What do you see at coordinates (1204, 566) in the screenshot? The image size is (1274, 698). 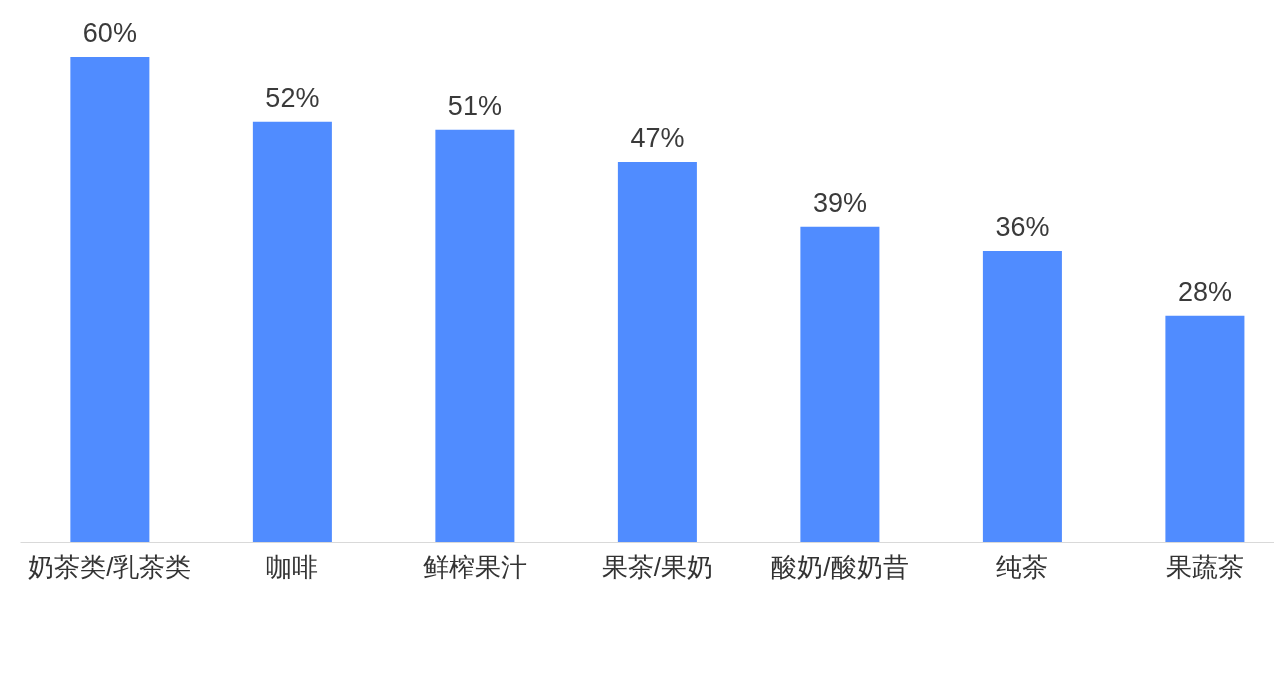 I see `x-tick-label: 果蔬茶` at bounding box center [1204, 566].